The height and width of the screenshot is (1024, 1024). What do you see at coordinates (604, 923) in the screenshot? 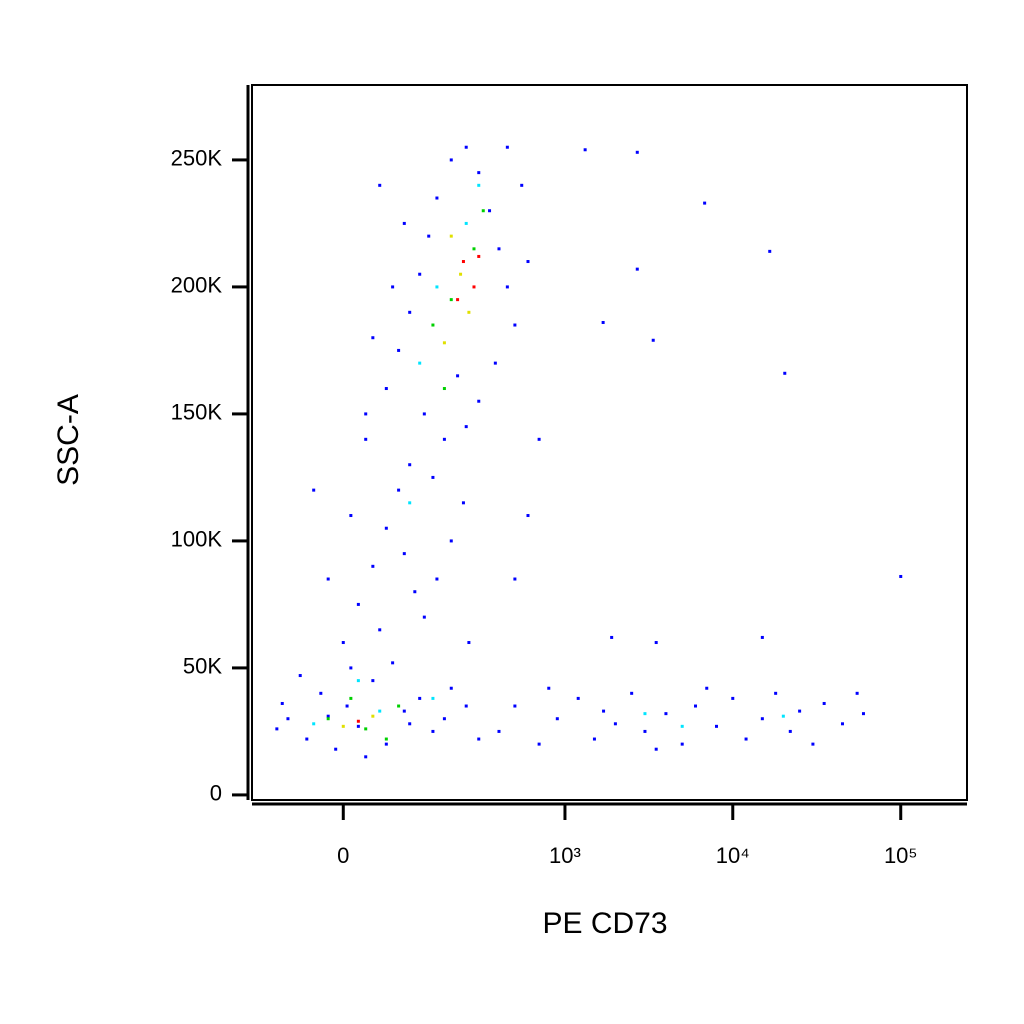
I see `x-axis-label: PE CD73` at bounding box center [604, 923].